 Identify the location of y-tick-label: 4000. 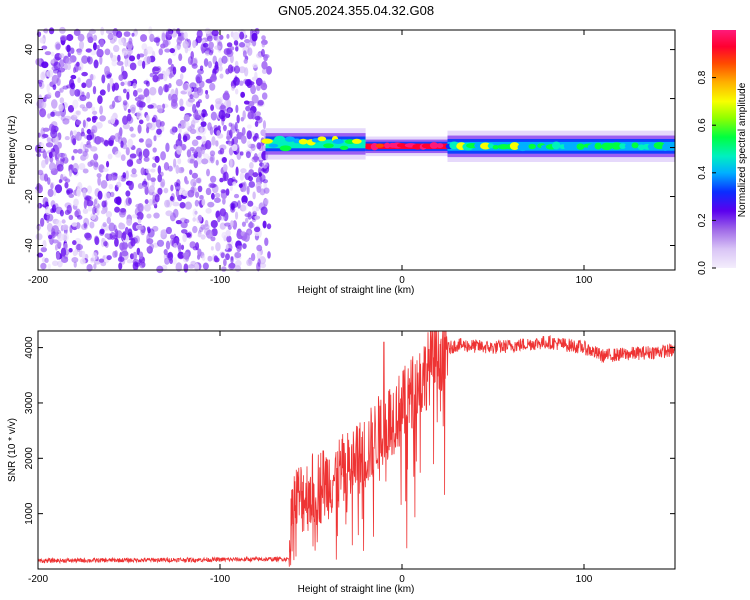
(29, 347).